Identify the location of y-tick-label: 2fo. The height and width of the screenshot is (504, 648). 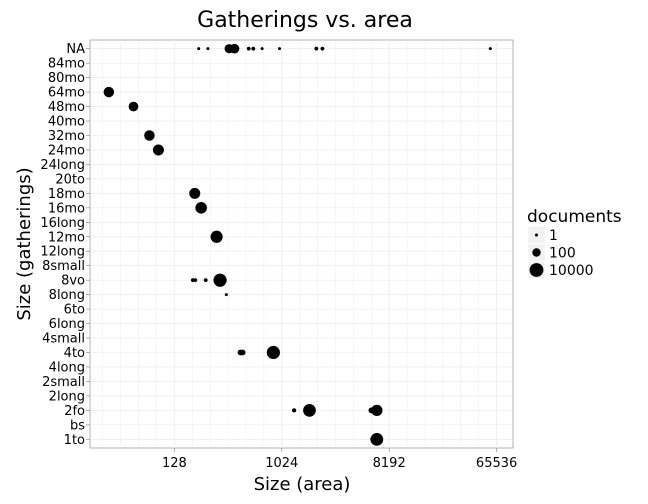
(74, 411).